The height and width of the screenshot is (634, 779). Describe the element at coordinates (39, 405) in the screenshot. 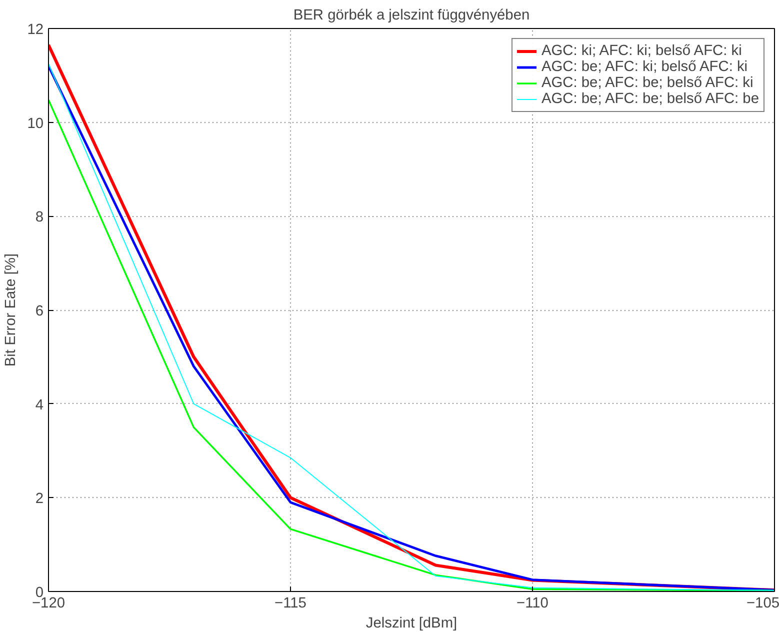

I see `y-tick-label: 4` at that location.